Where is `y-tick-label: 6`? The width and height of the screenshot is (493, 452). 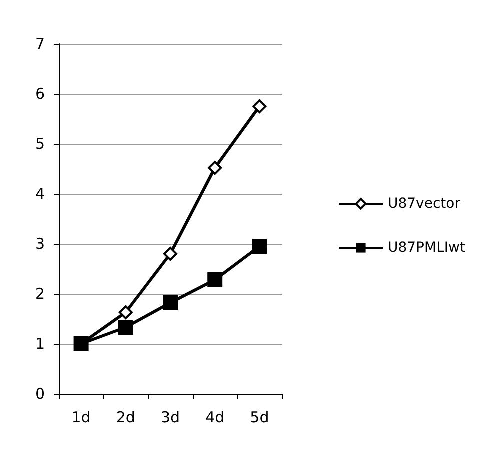
y-tick-label: 6 is located at coordinates (40, 94).